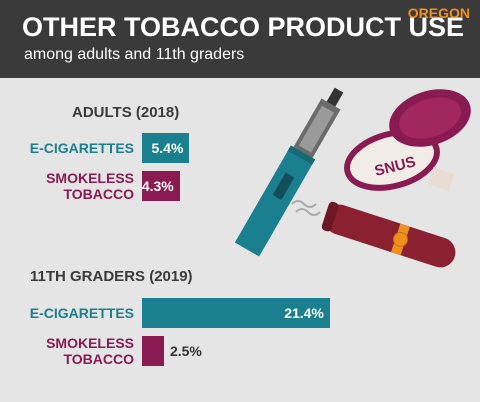  Describe the element at coordinates (289, 172) in the screenshot. I see `vape-pen` at that location.